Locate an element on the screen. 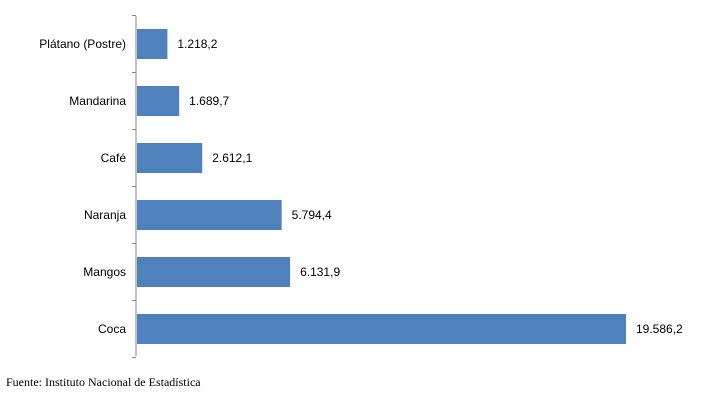  value-label: 1.689,7 is located at coordinates (209, 101).